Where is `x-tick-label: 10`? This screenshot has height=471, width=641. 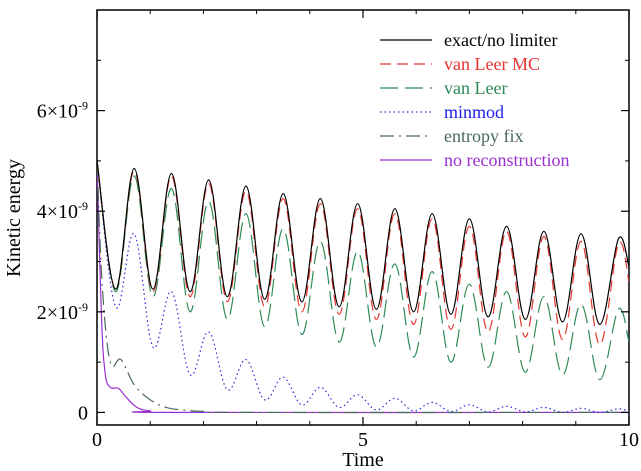 x-tick-label: 10 is located at coordinates (629, 440).